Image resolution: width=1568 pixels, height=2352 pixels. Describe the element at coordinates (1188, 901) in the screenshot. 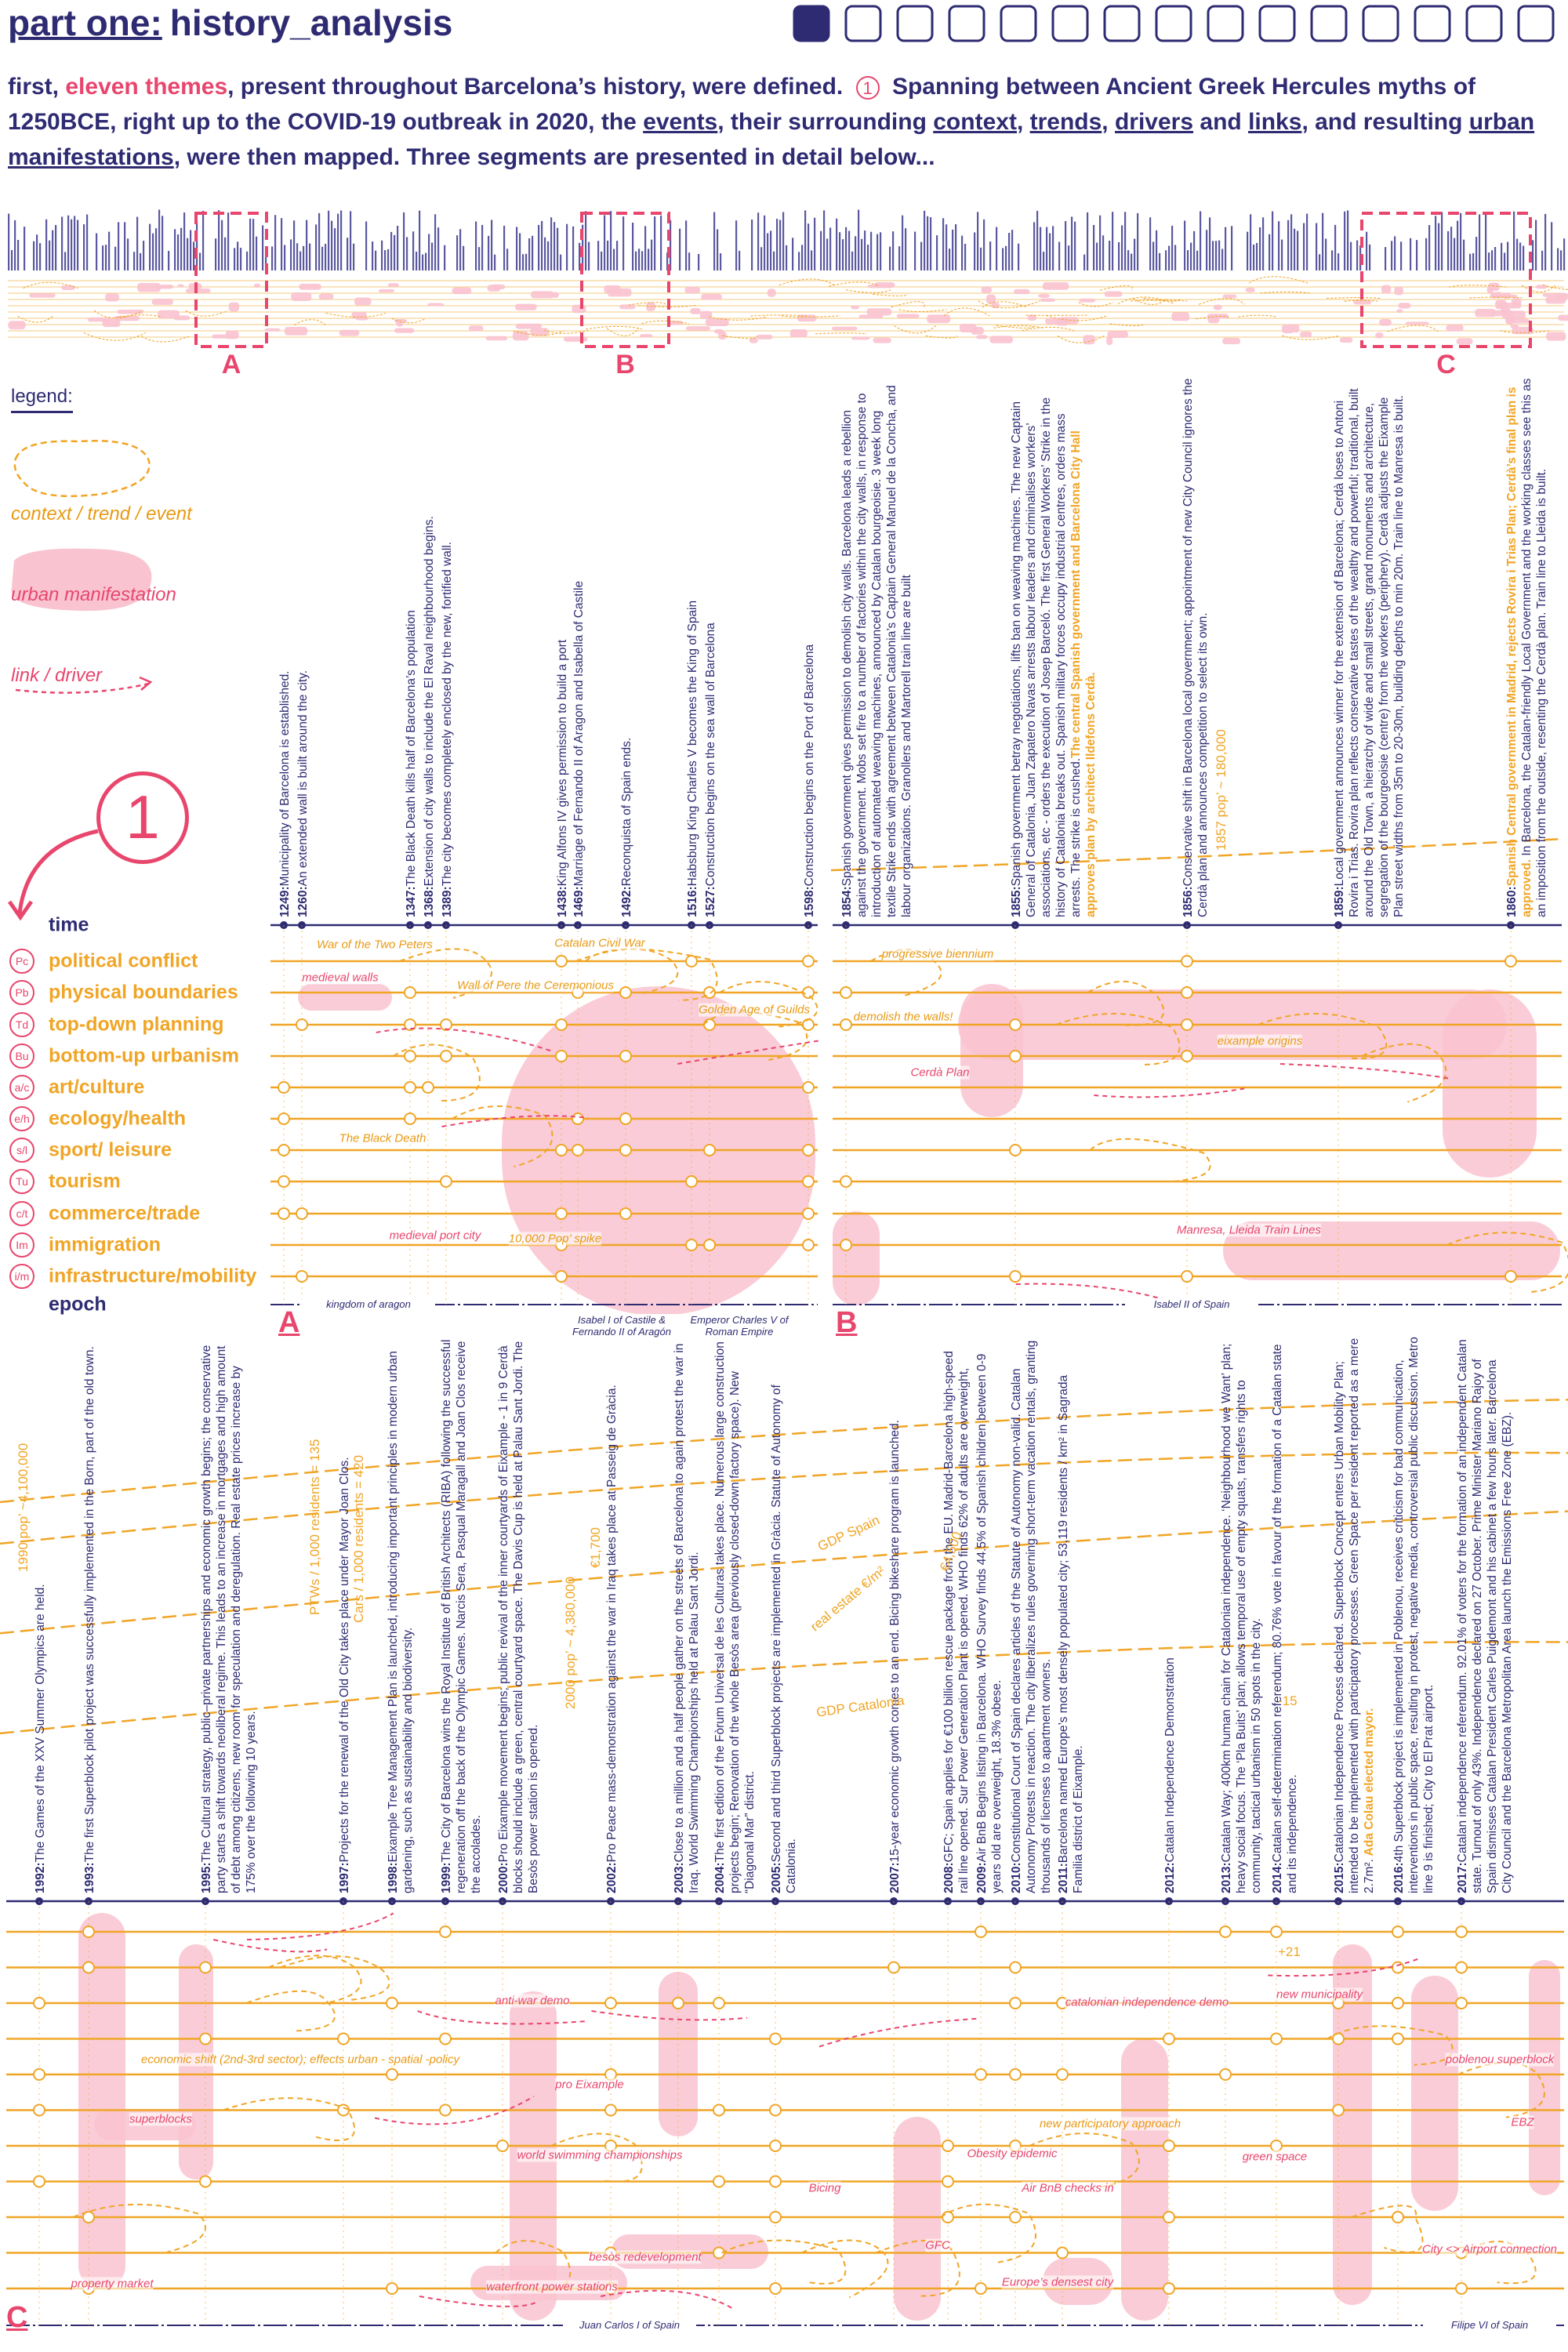

I see `event-year: 1856:` at that location.